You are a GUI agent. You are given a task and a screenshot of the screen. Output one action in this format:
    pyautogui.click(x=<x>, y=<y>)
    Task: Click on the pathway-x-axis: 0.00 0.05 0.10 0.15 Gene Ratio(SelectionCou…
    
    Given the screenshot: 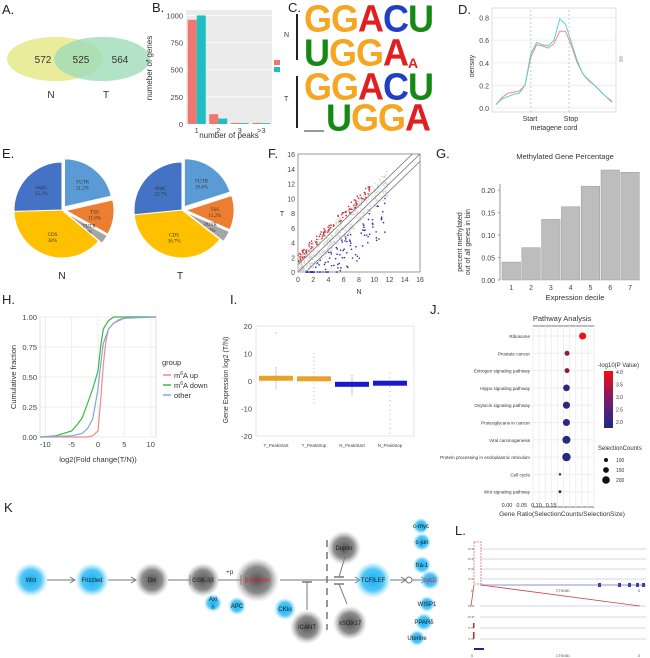 What is the action you would take?
    pyautogui.click(x=562, y=510)
    